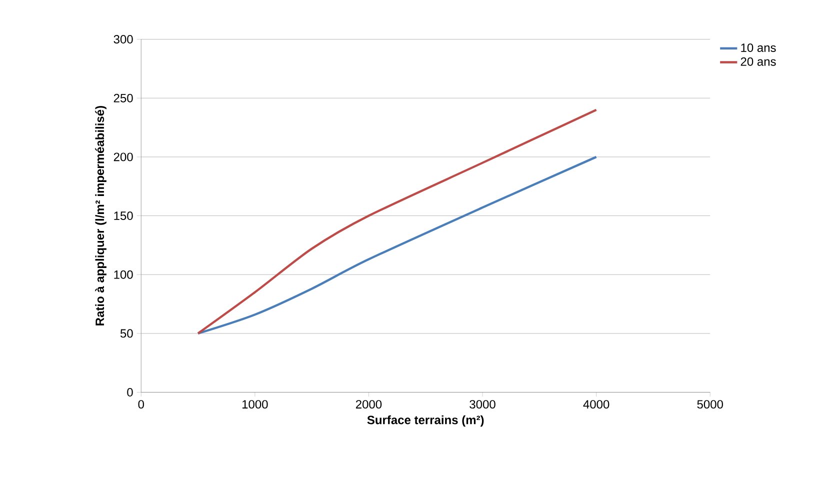 The height and width of the screenshot is (497, 824). I want to click on legend-label: 10 ans, so click(758, 47).